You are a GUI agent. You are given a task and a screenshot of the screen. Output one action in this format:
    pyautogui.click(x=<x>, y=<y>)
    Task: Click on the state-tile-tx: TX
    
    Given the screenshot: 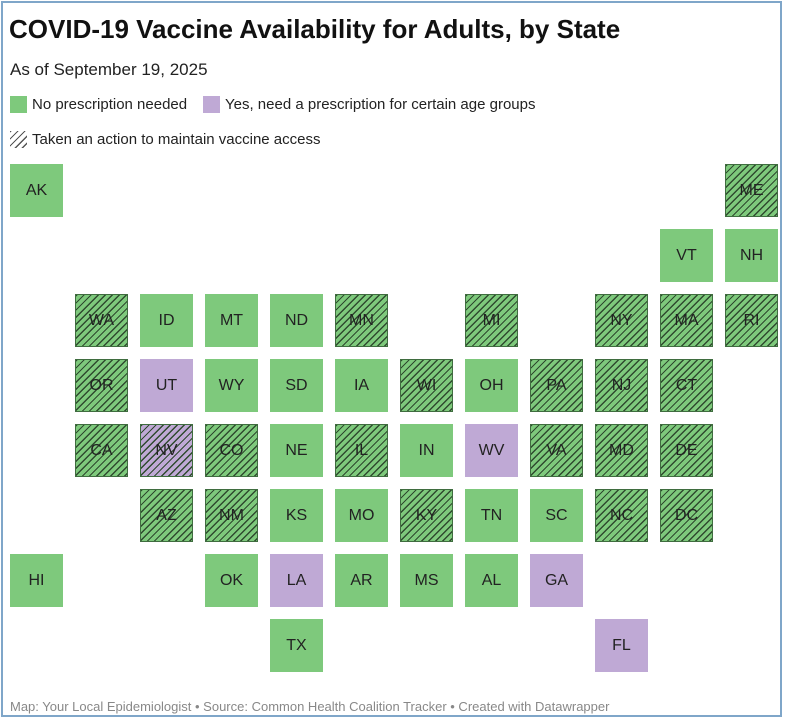 What is the action you would take?
    pyautogui.click(x=296, y=645)
    